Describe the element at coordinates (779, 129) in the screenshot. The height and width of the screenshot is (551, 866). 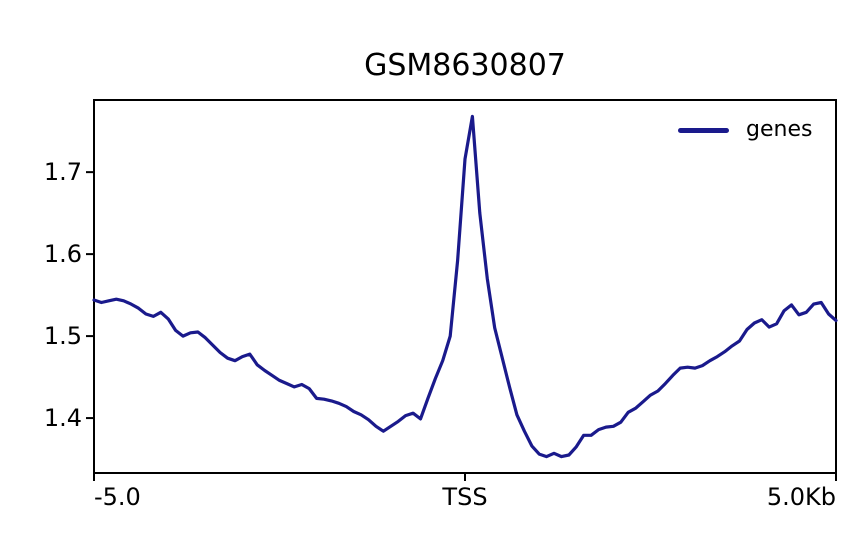
I see `legend-label: genes` at that location.